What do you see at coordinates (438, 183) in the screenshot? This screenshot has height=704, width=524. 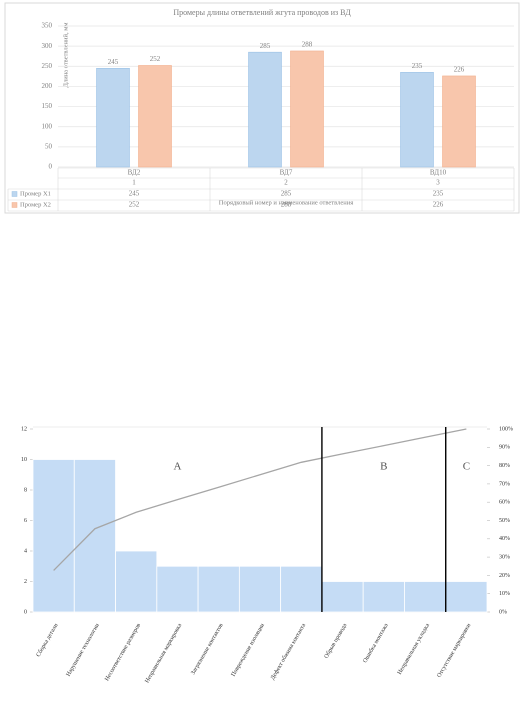 I see `x-tick-number: 3` at bounding box center [438, 183].